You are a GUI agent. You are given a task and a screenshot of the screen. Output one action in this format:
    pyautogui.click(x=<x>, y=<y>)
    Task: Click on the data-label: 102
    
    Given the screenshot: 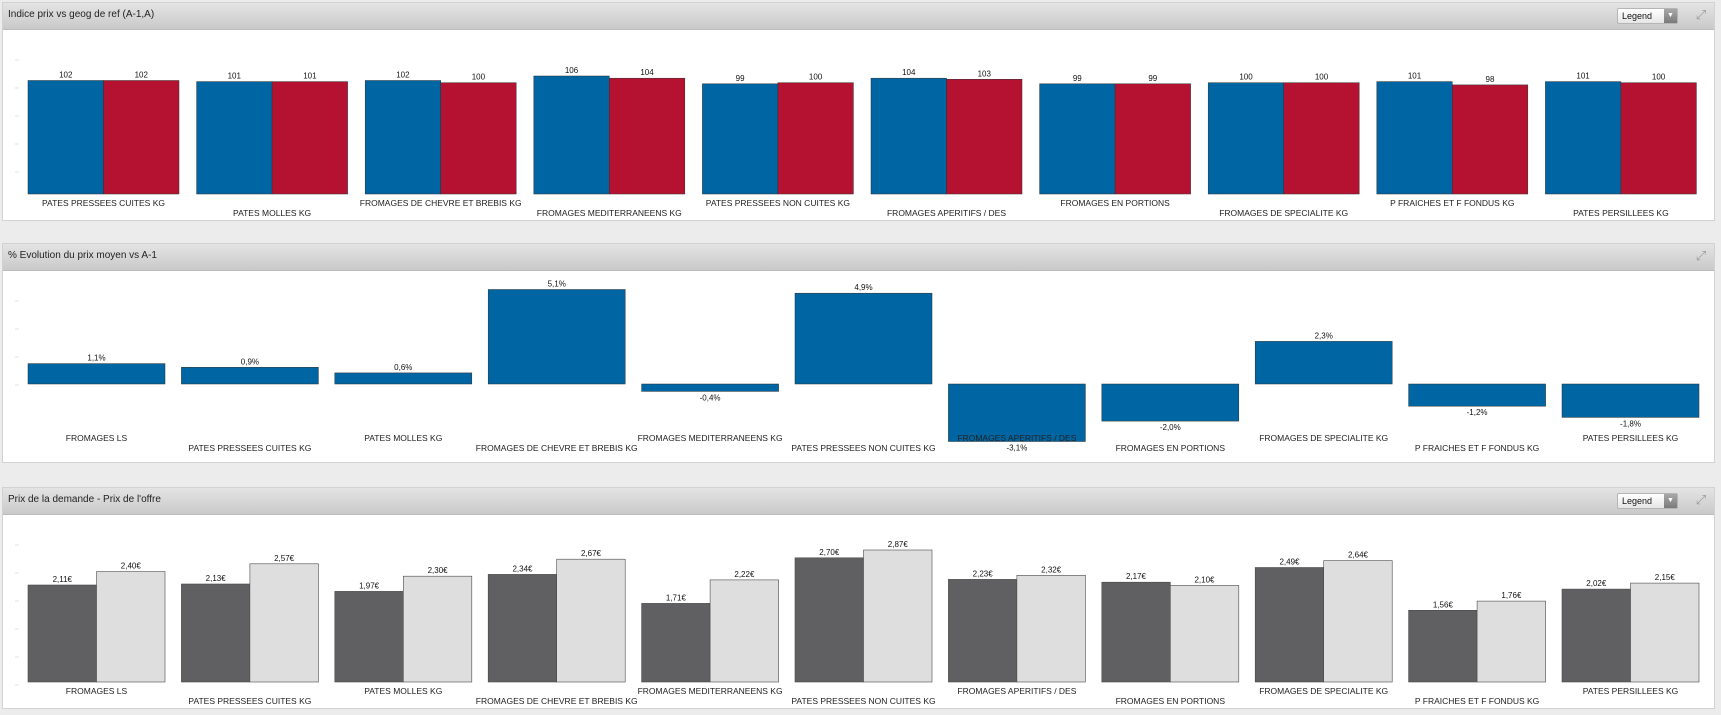 What is the action you would take?
    pyautogui.click(x=403, y=75)
    